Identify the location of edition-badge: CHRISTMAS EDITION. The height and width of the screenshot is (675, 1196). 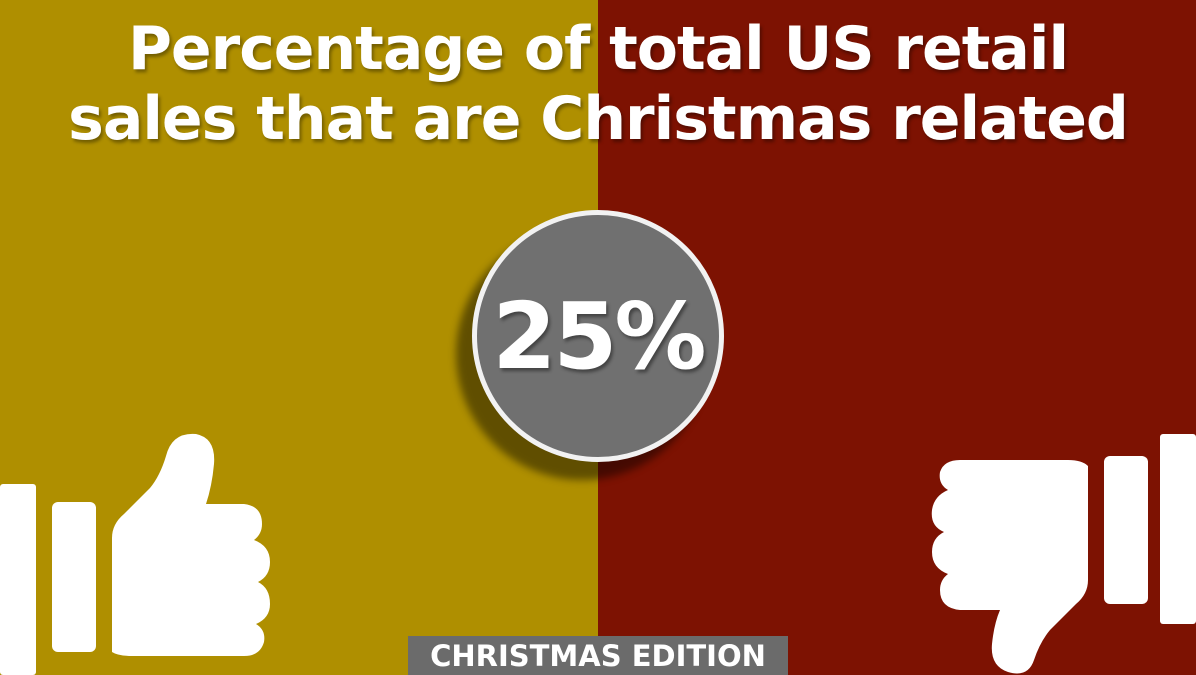
(598, 655).